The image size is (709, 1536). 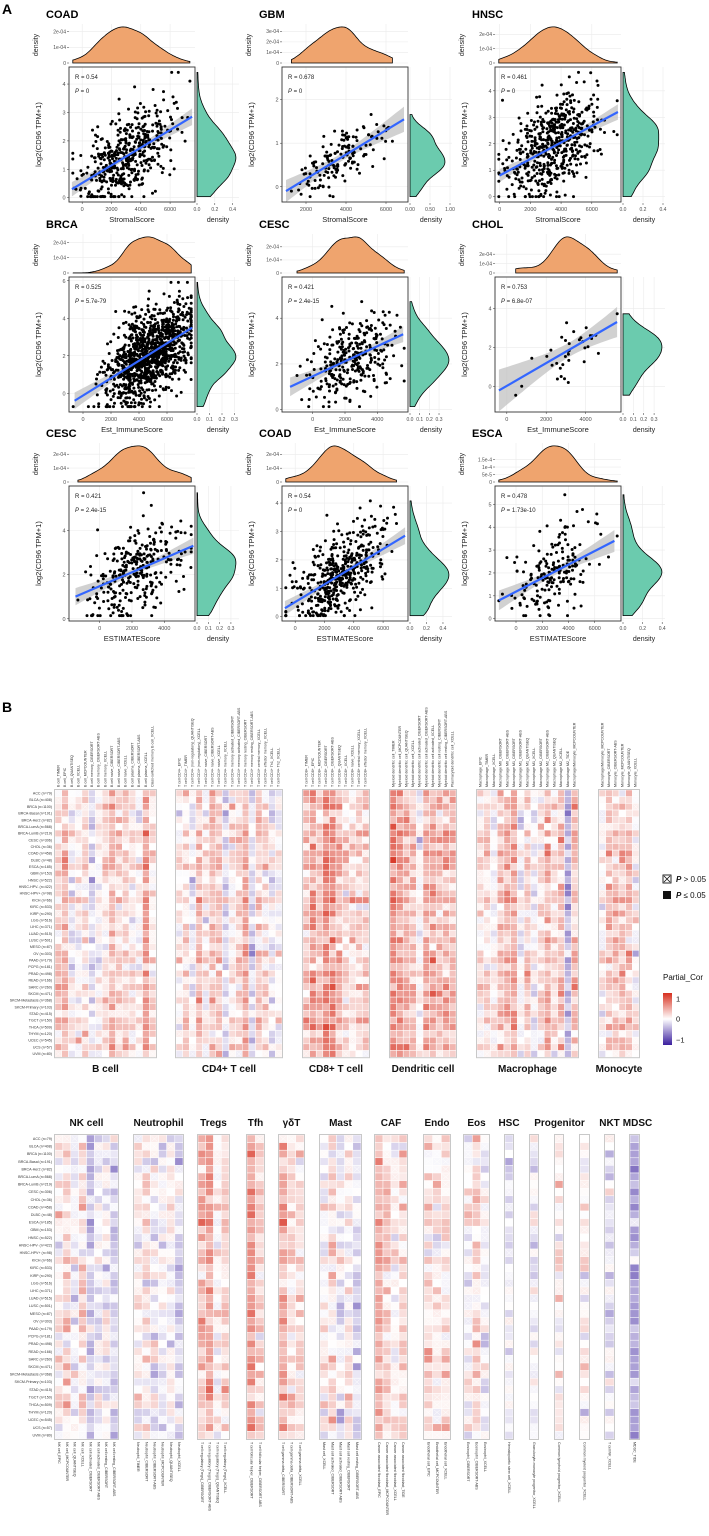 What do you see at coordinates (272, 469) in the screenshot?
I see `top-density-tick-label: 1e-04` at bounding box center [272, 469].